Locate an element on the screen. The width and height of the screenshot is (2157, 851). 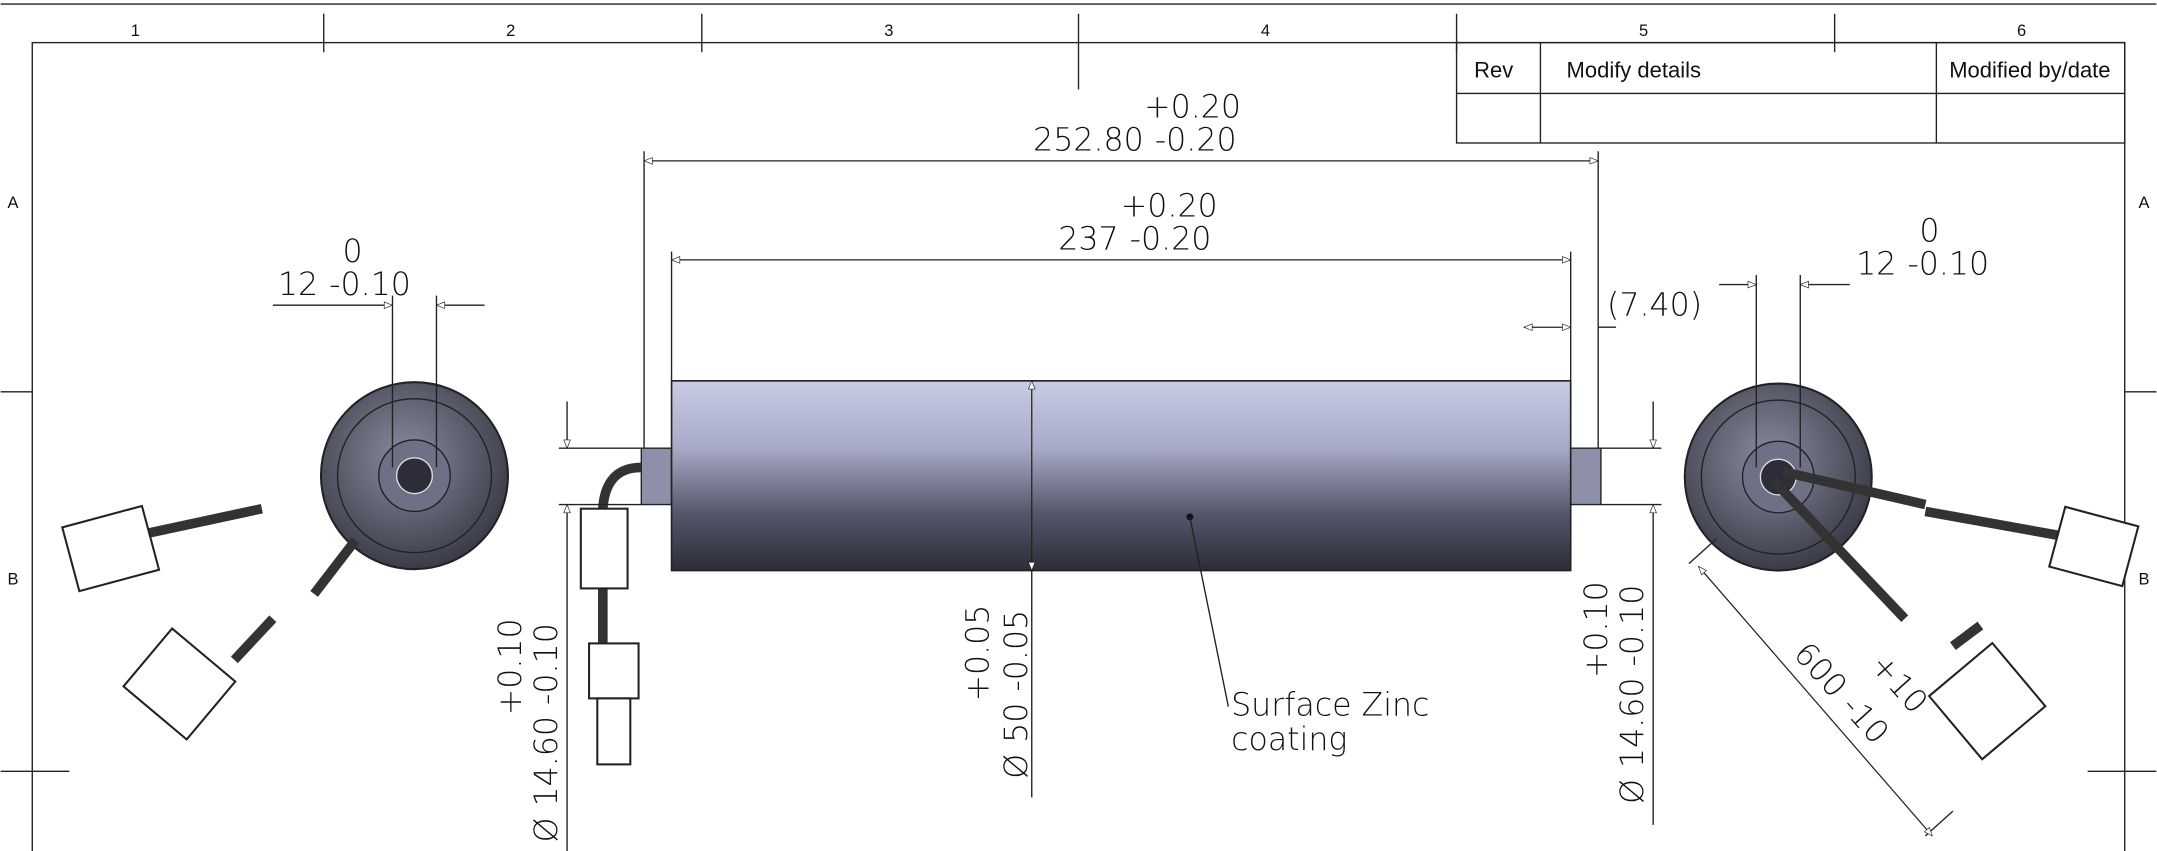
dimension-text: 237 -0.20 is located at coordinates (1134, 240).